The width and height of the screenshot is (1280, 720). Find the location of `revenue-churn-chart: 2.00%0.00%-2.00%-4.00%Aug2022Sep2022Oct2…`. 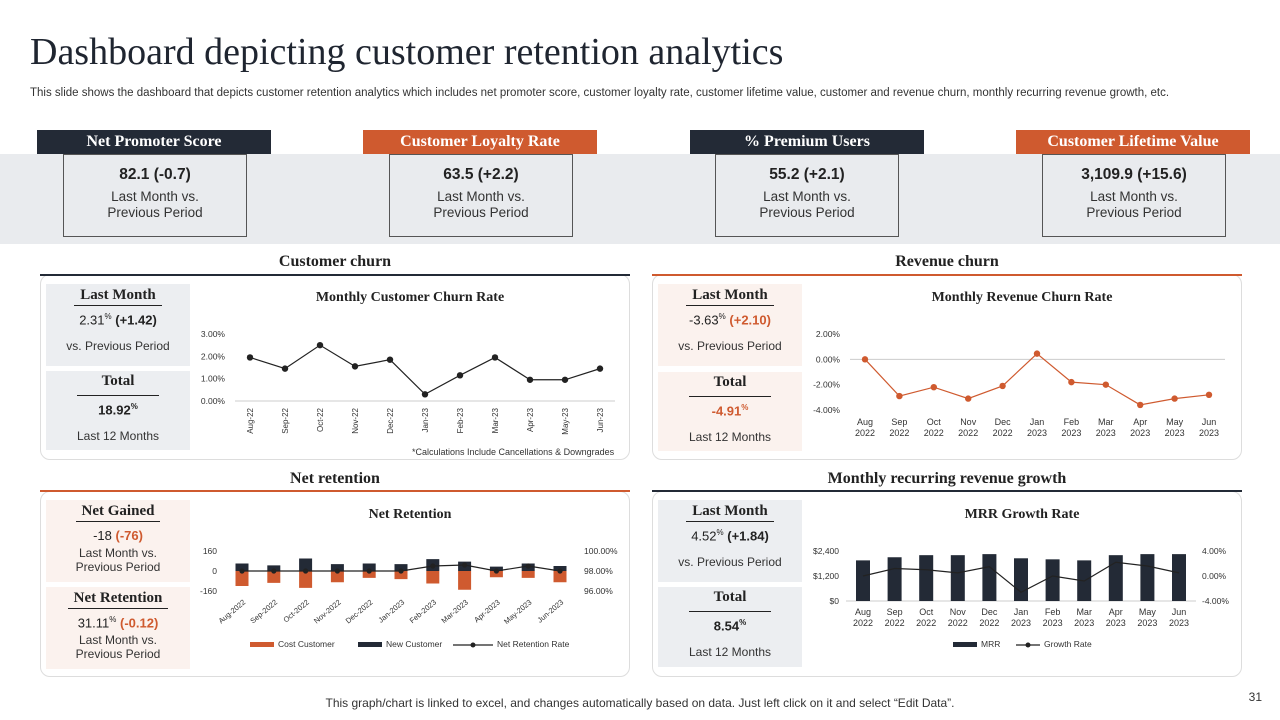

revenue-churn-chart: 2.00%0.00%-2.00%-4.00%Aug2022Sep2022Oct2… is located at coordinates (1019, 383).